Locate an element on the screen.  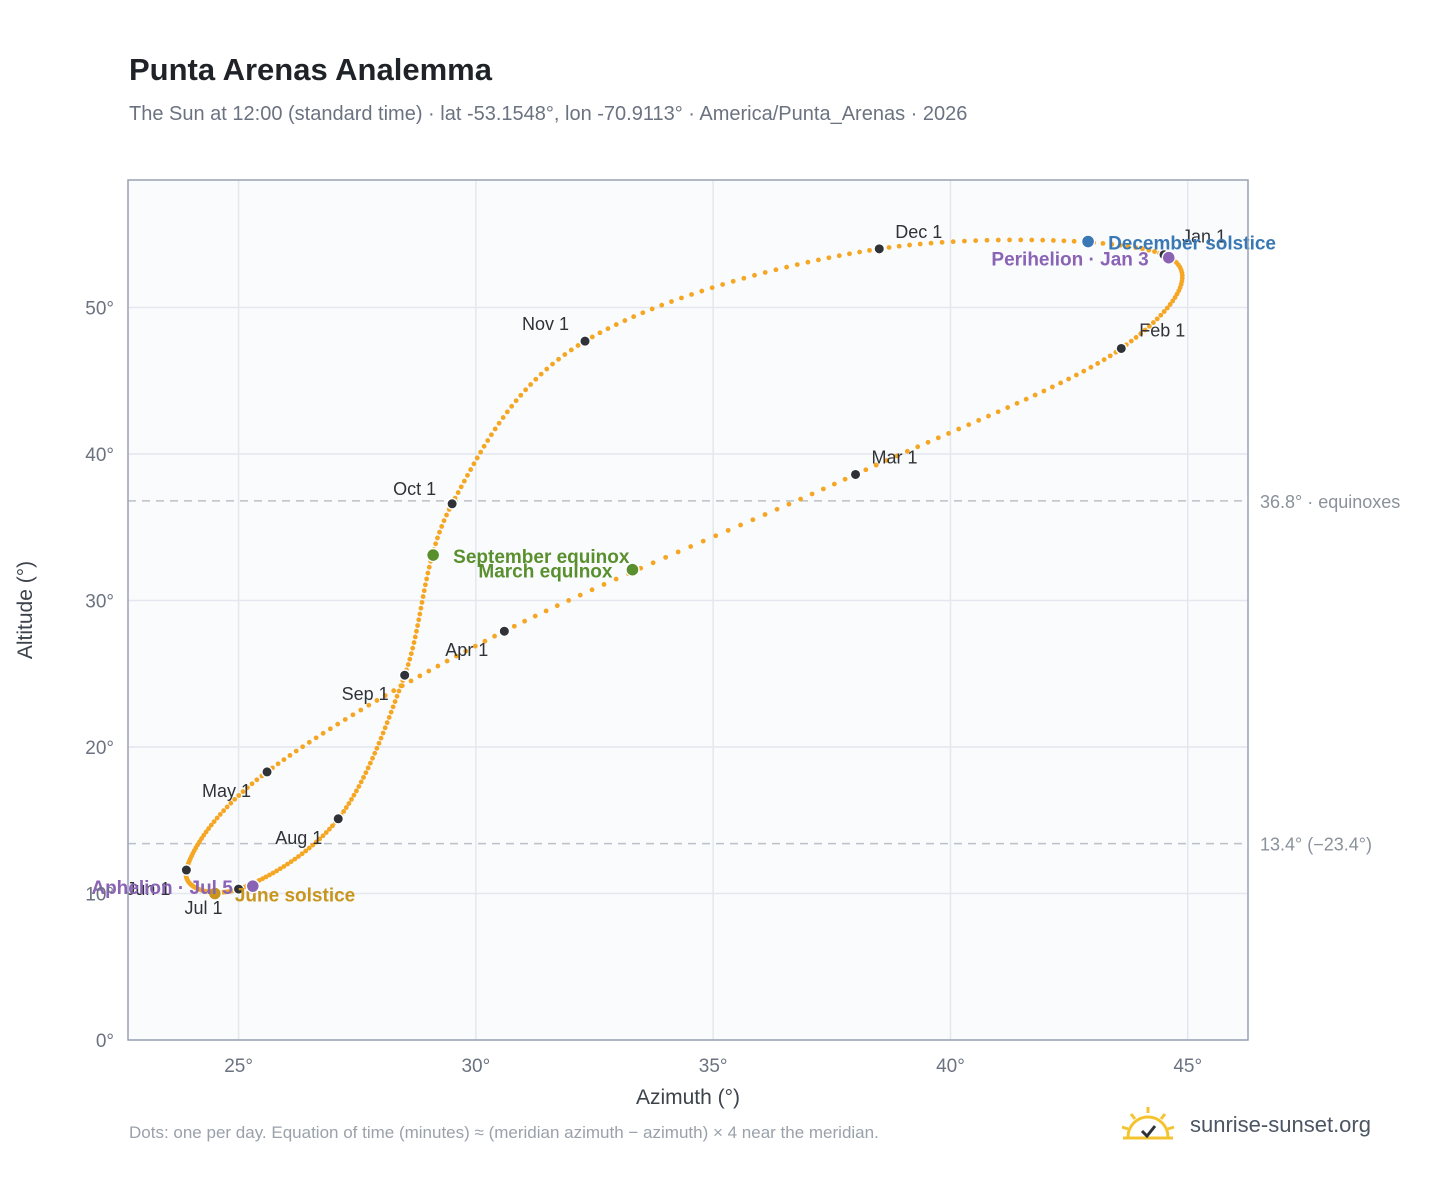
brand-name: sunrise-sunset.org is located at coordinates (1280, 1124).